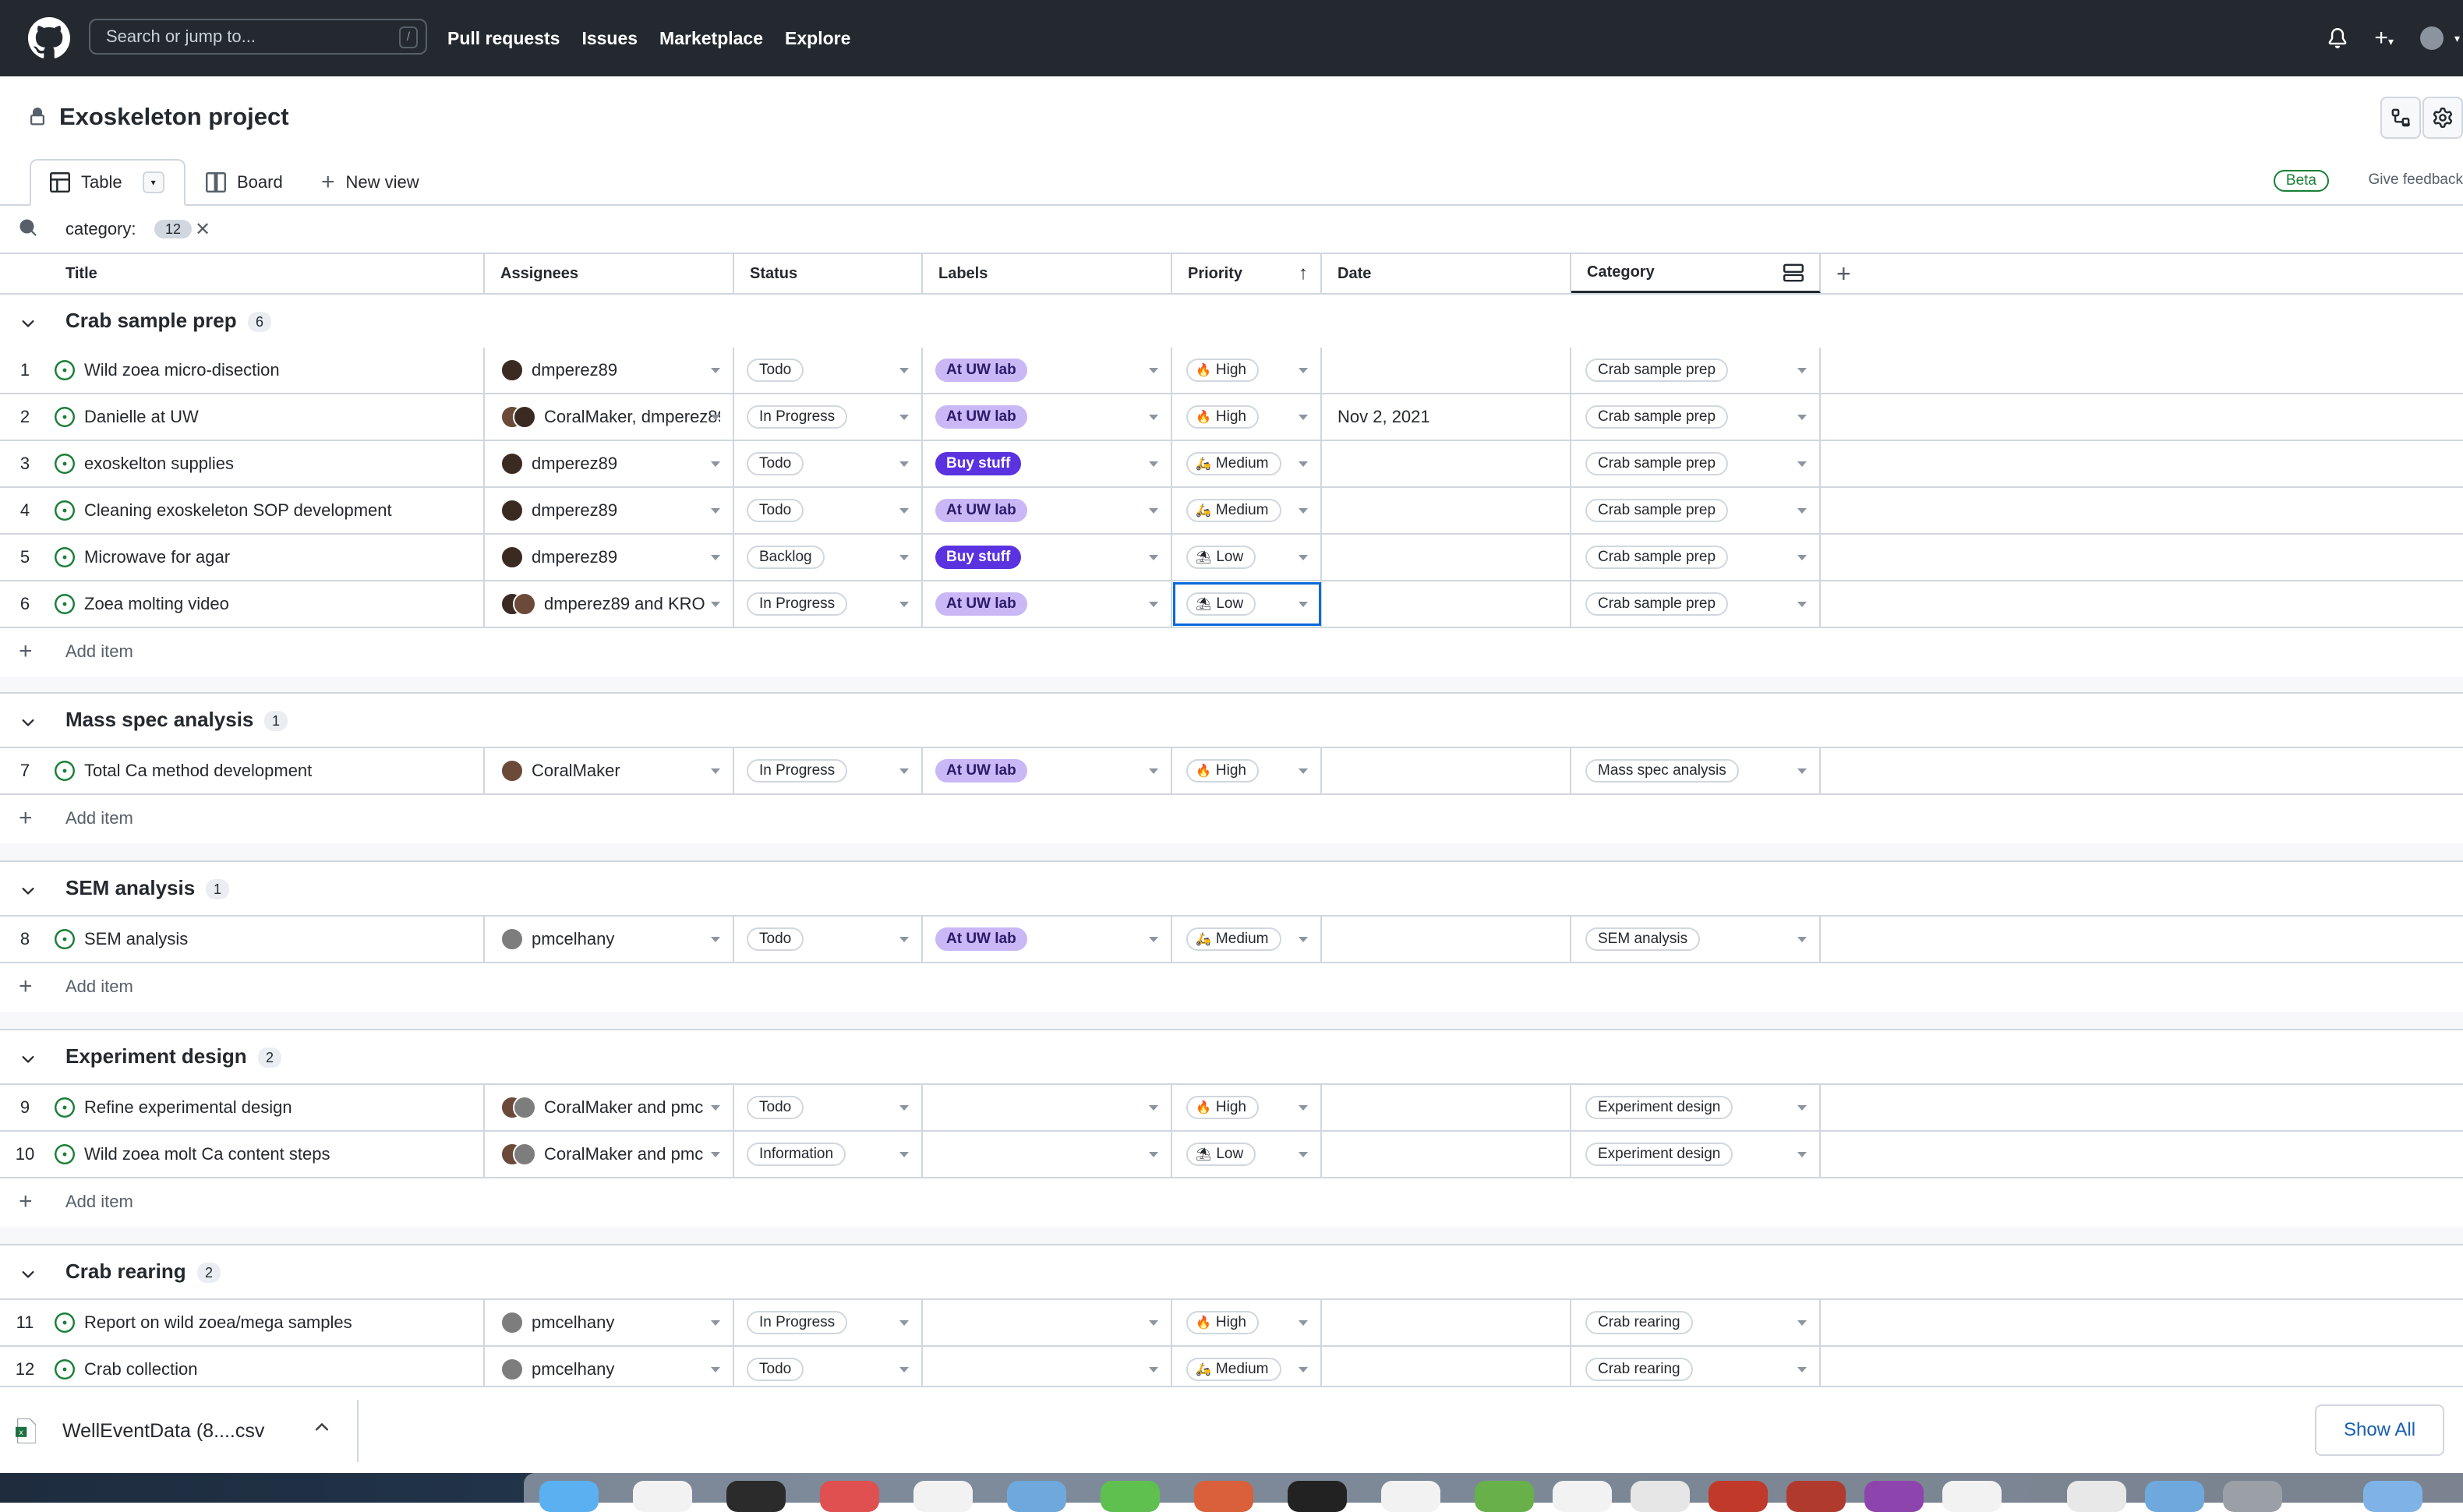 The height and width of the screenshot is (1512, 2463). I want to click on item-title-cell: Cleaning exoskeleton SOP development, so click(267, 510).